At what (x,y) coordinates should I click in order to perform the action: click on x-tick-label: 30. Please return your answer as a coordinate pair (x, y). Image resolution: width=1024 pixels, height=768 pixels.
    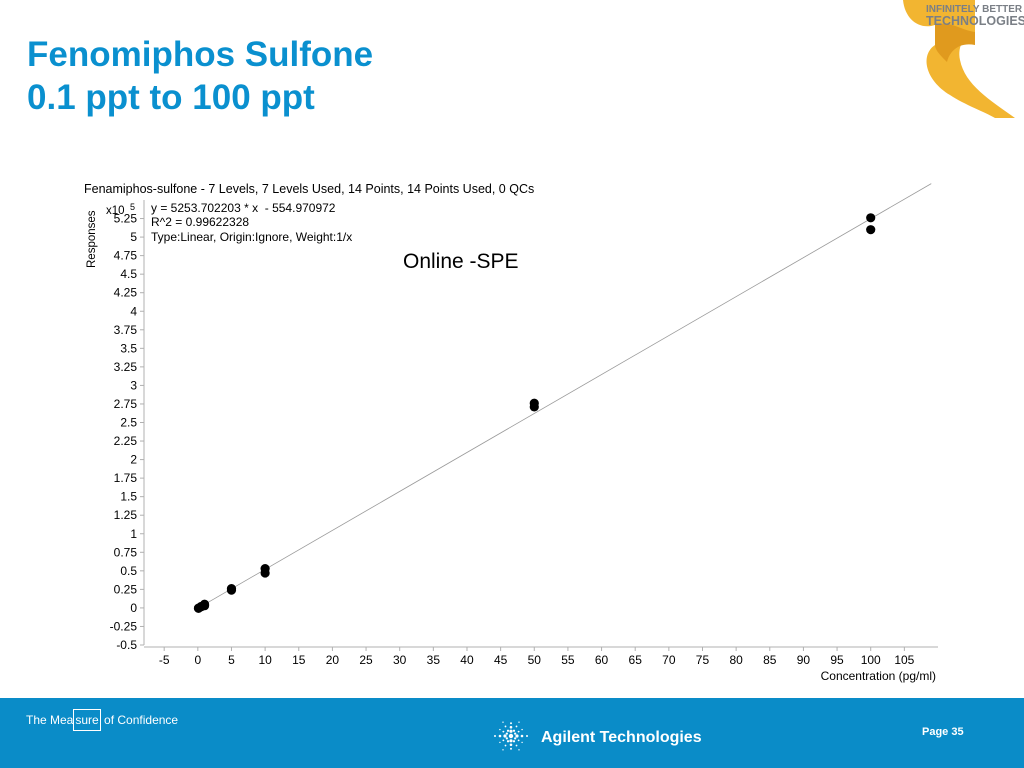
    Looking at the image, I should click on (400, 660).